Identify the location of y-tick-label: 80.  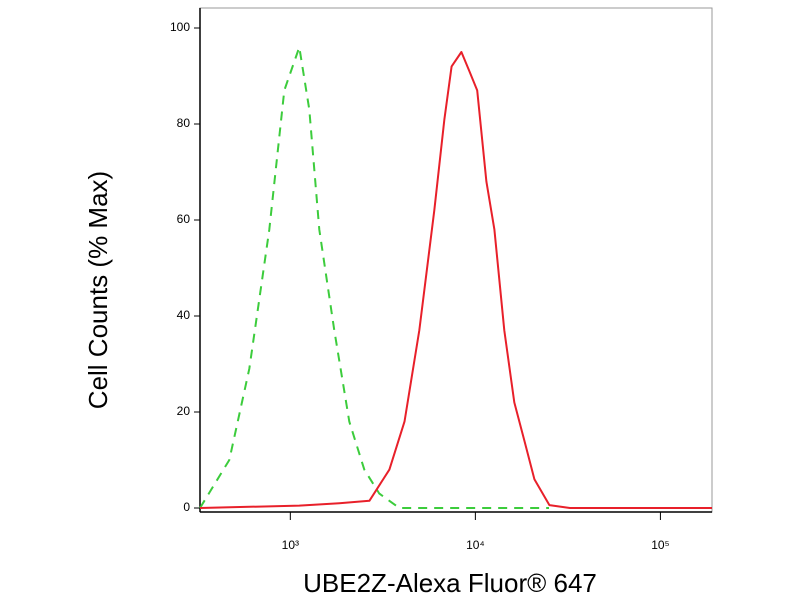
(184, 123).